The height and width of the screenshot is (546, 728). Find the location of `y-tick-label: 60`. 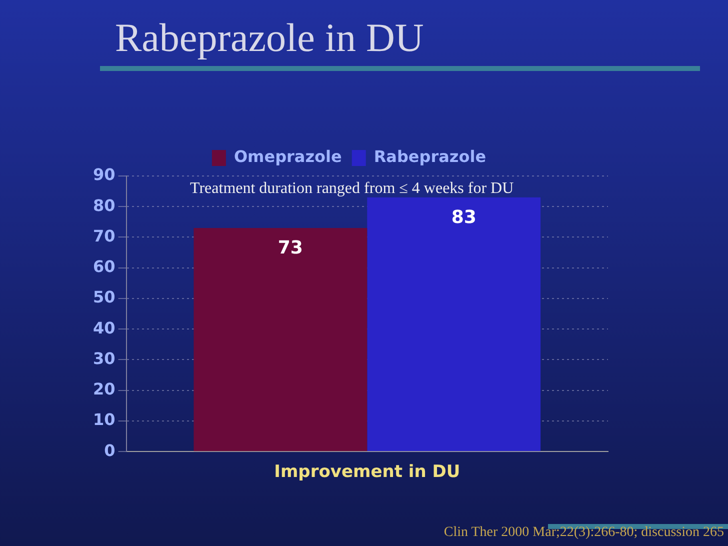

y-tick-label: 60 is located at coordinates (104, 266).